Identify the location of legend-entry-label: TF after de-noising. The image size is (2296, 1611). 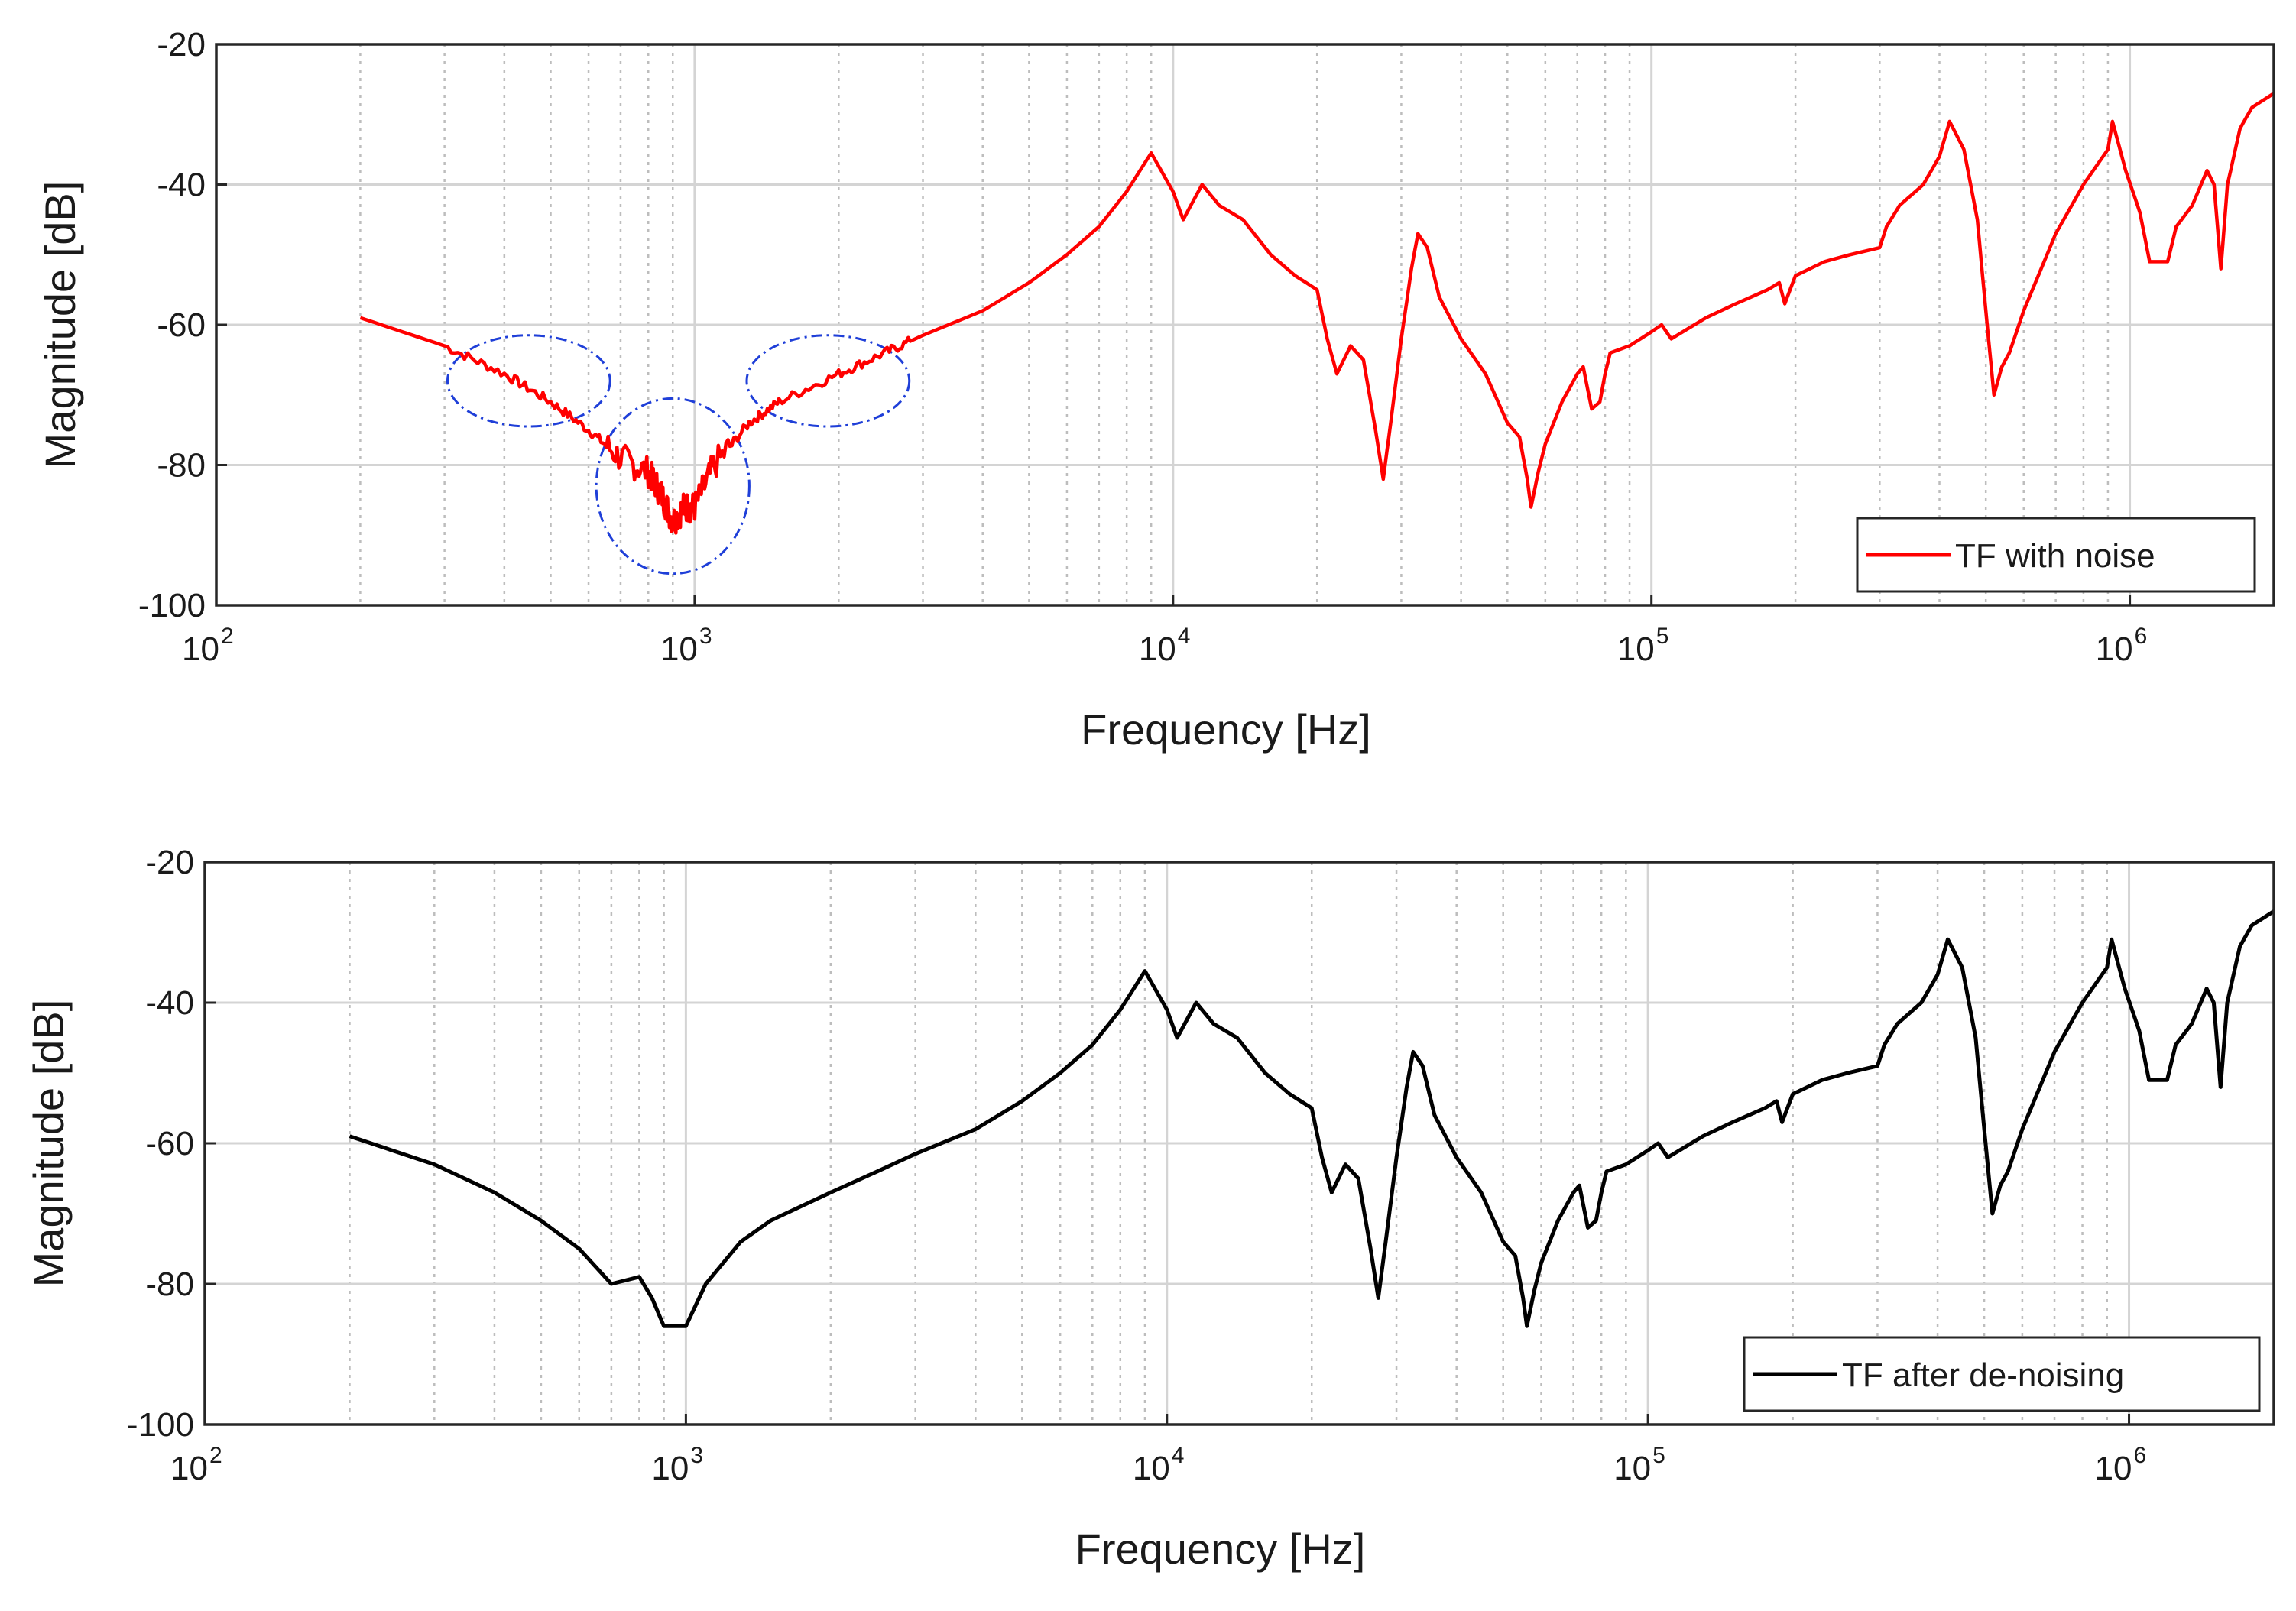
(1983, 1375).